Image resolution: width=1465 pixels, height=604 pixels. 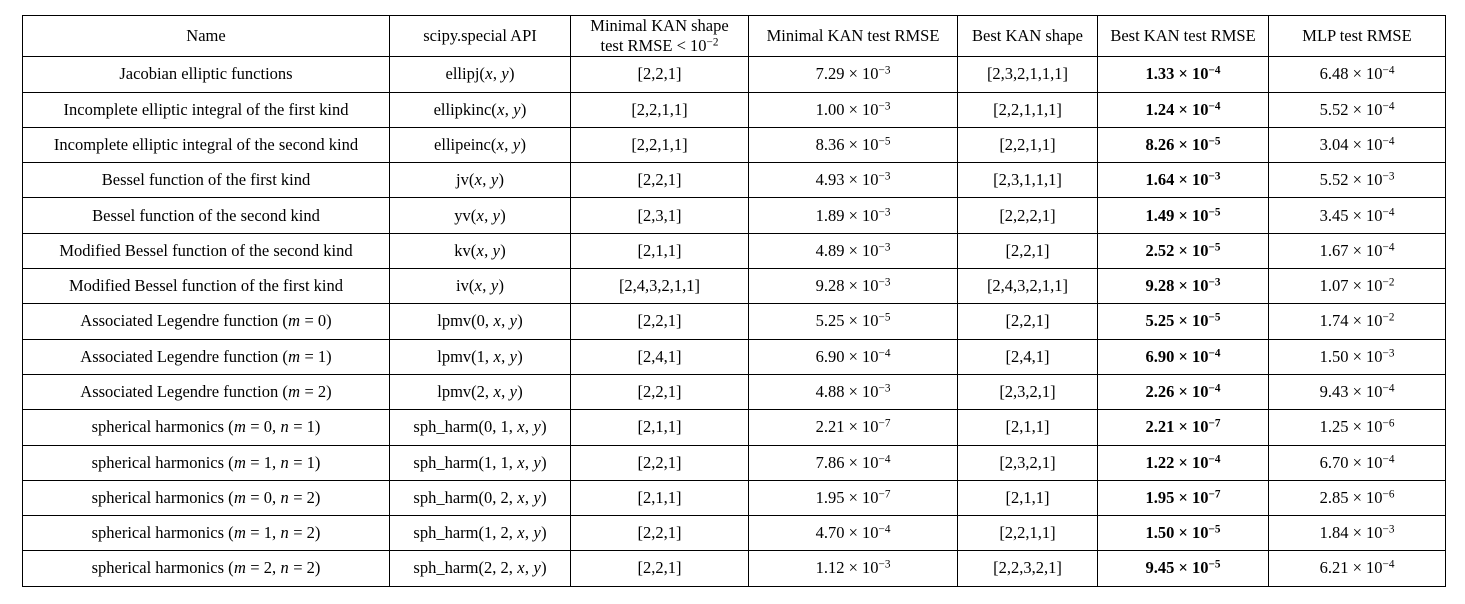 I want to click on cell-name: spherical harmonics (m = 0, n = 1), so click(x=206, y=427).